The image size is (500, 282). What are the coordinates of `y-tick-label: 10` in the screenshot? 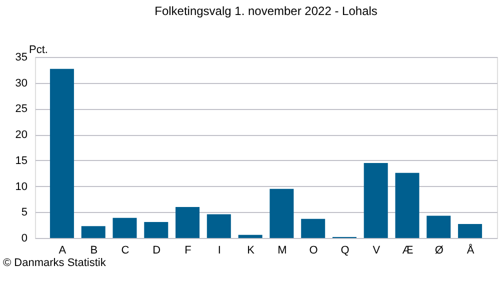 It's located at (21, 186).